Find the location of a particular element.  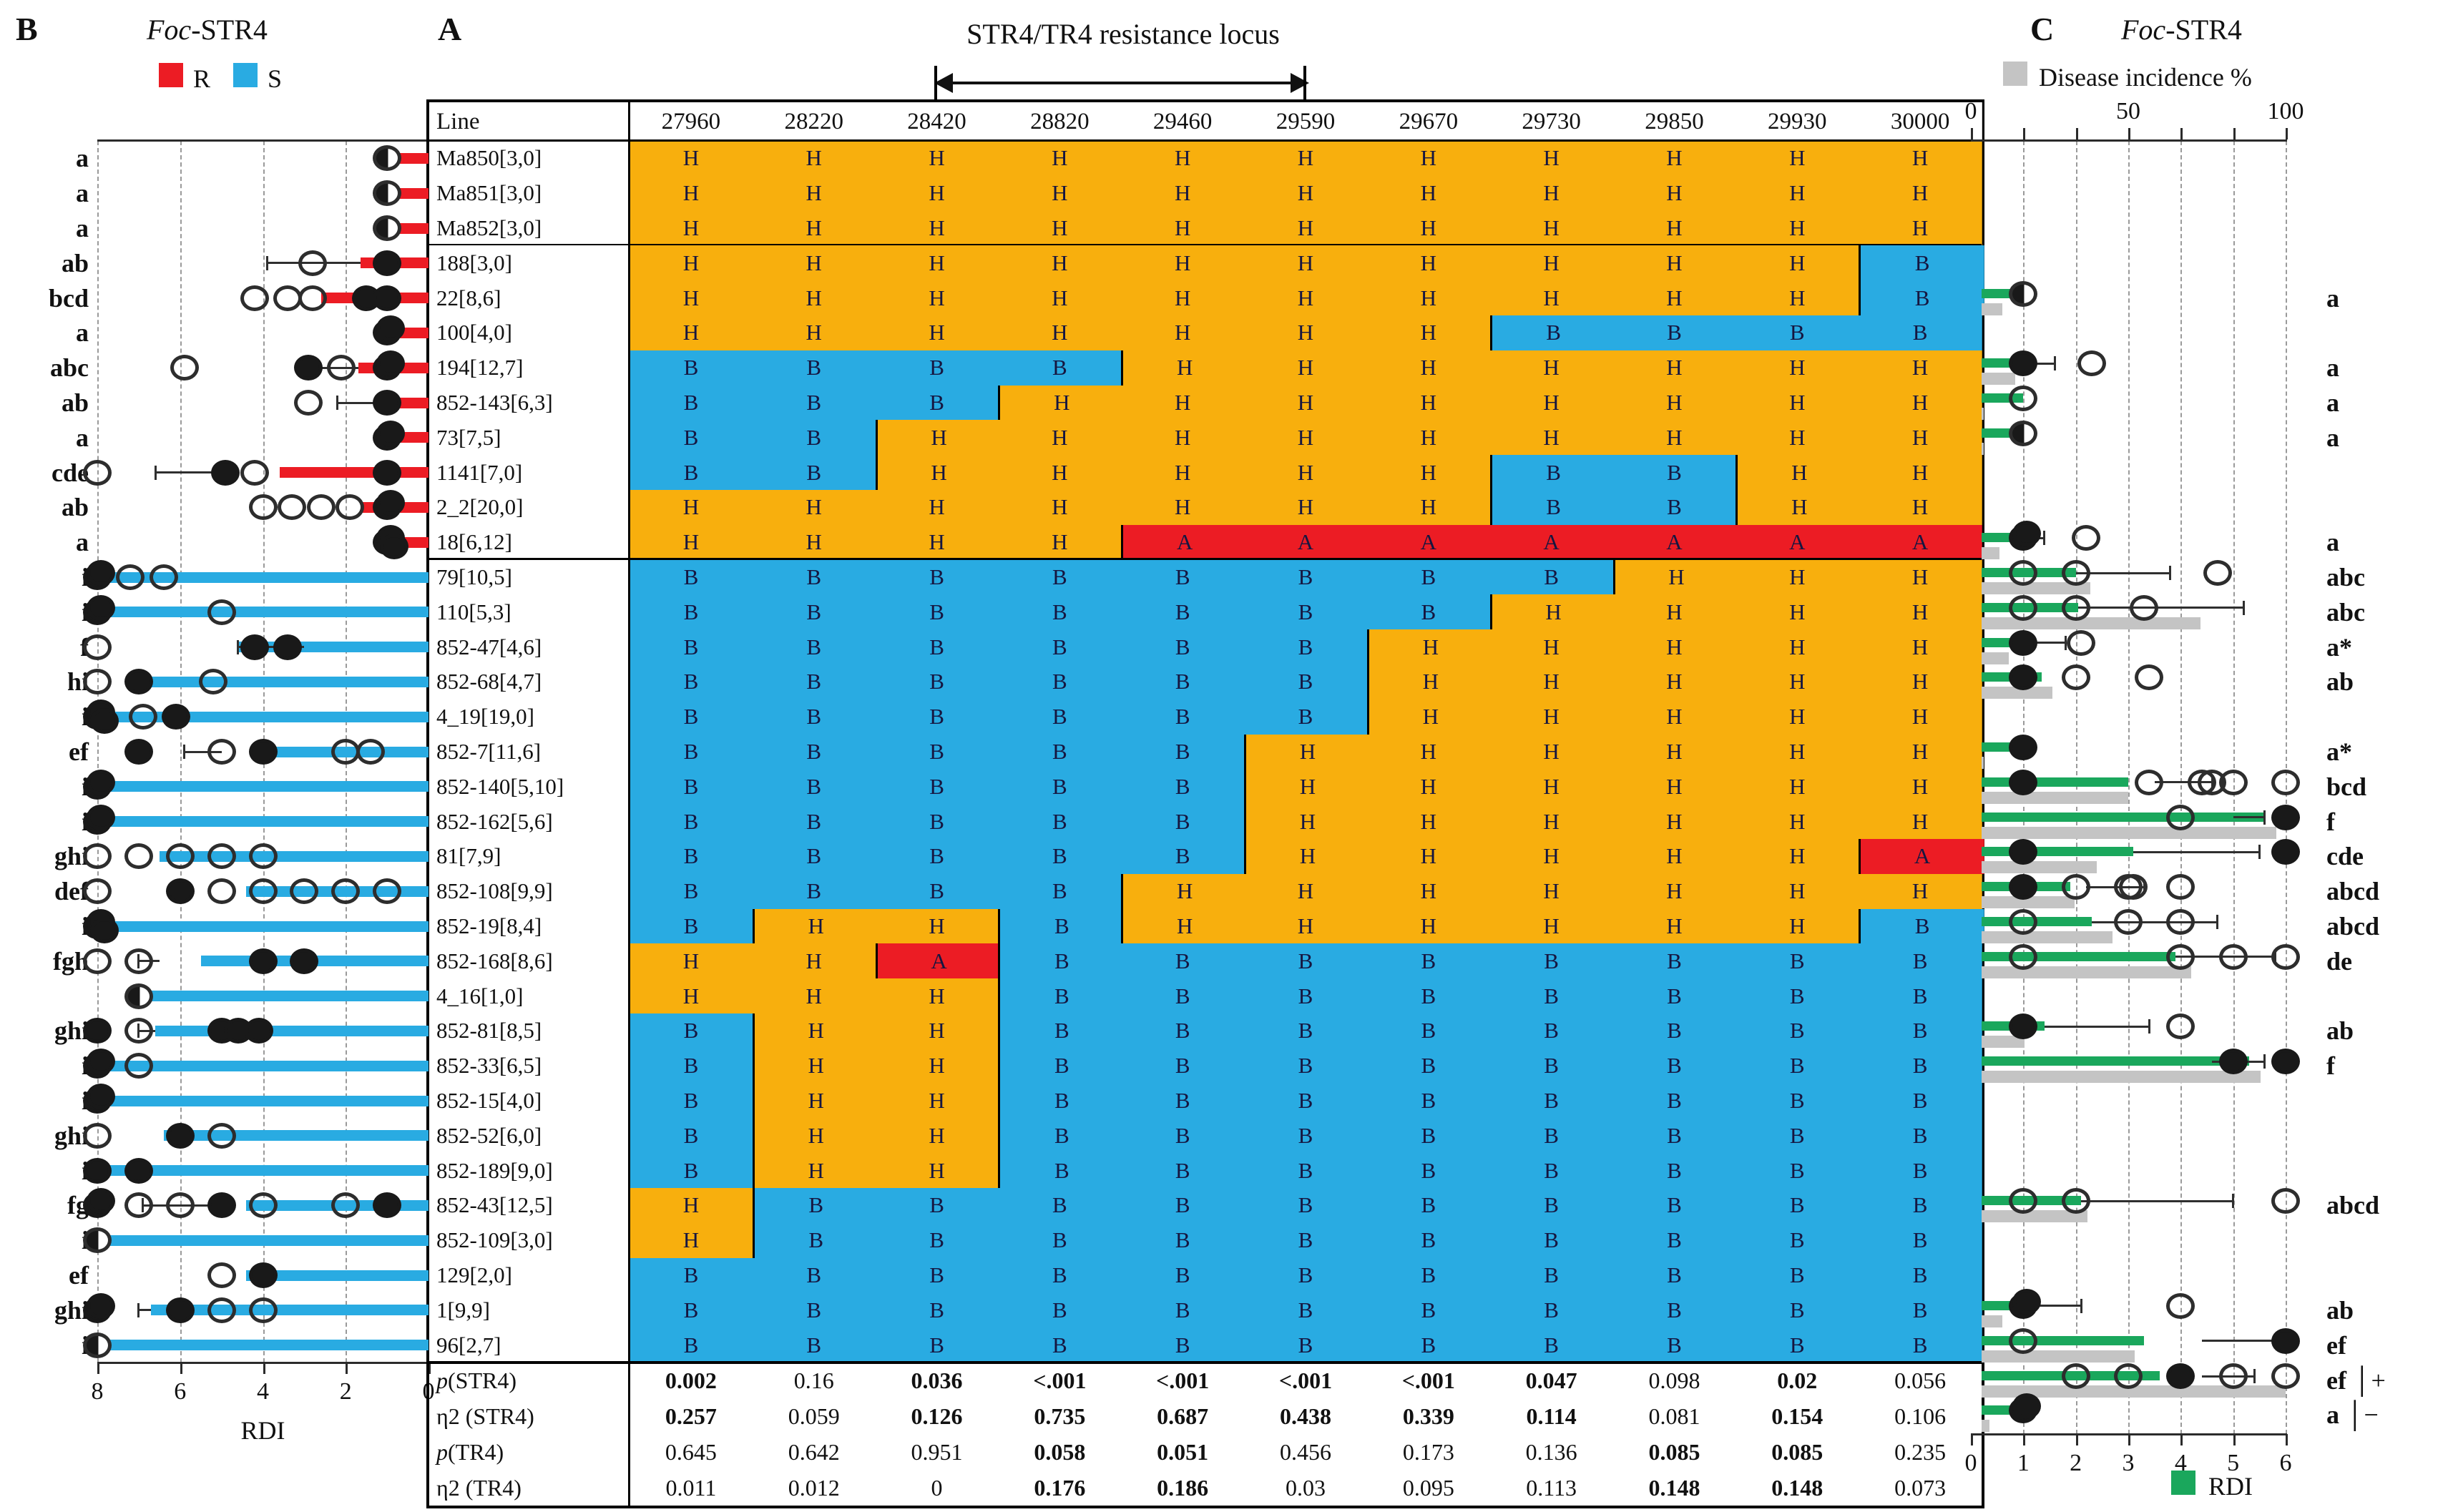

stat-value: 0.02 is located at coordinates (1797, 1380).